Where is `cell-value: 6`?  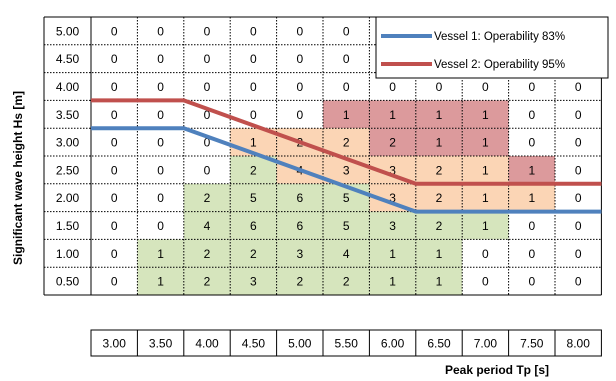 cell-value: 6 is located at coordinates (299, 198).